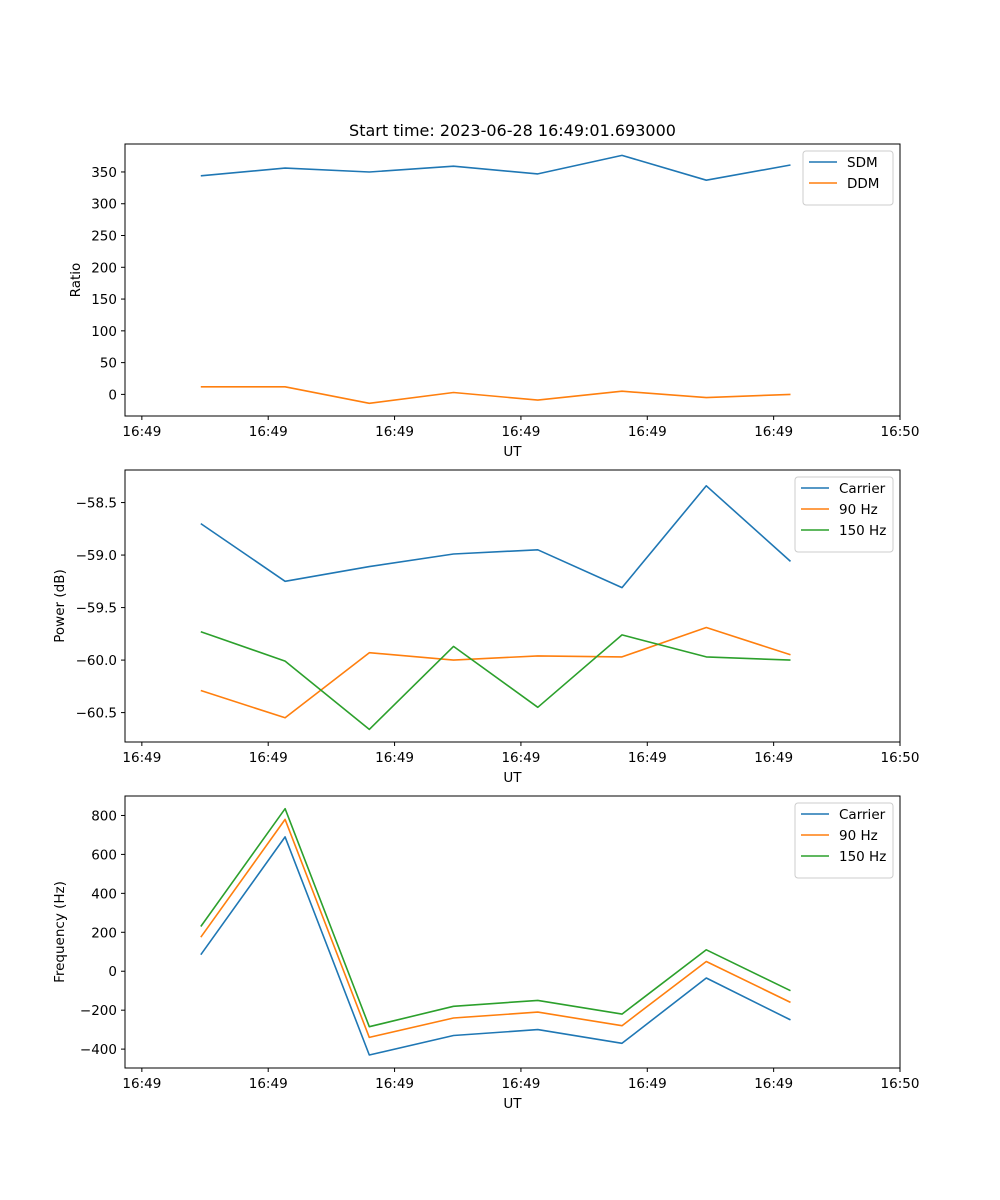  What do you see at coordinates (104, 300) in the screenshot?
I see `y-tick-label: 150` at bounding box center [104, 300].